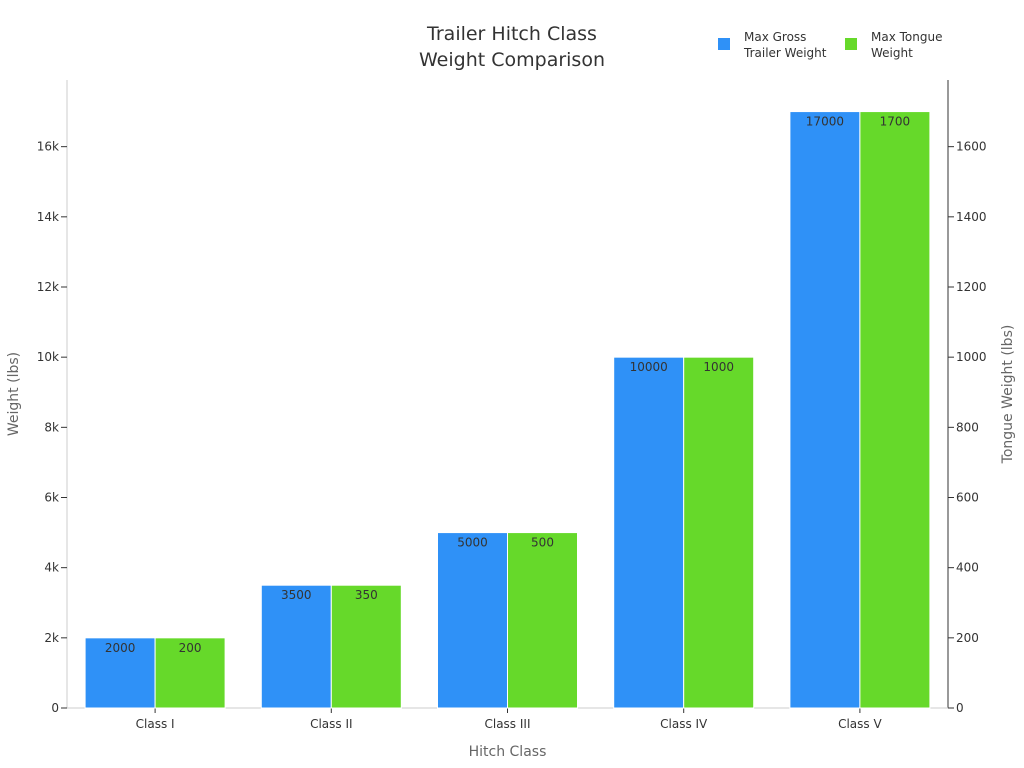 Image resolution: width=1024 pixels, height=768 pixels. What do you see at coordinates (830, 45) in the screenshot?
I see `legend: Max Gross Trailer Weight Max Tongue Weight` at bounding box center [830, 45].